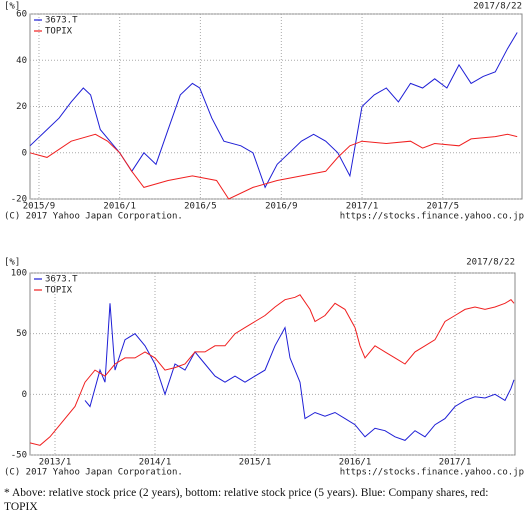 The width and height of the screenshot is (530, 515). Describe the element at coordinates (281, 207) in the screenshot. I see `x-tick-label: 2016/9` at that location.